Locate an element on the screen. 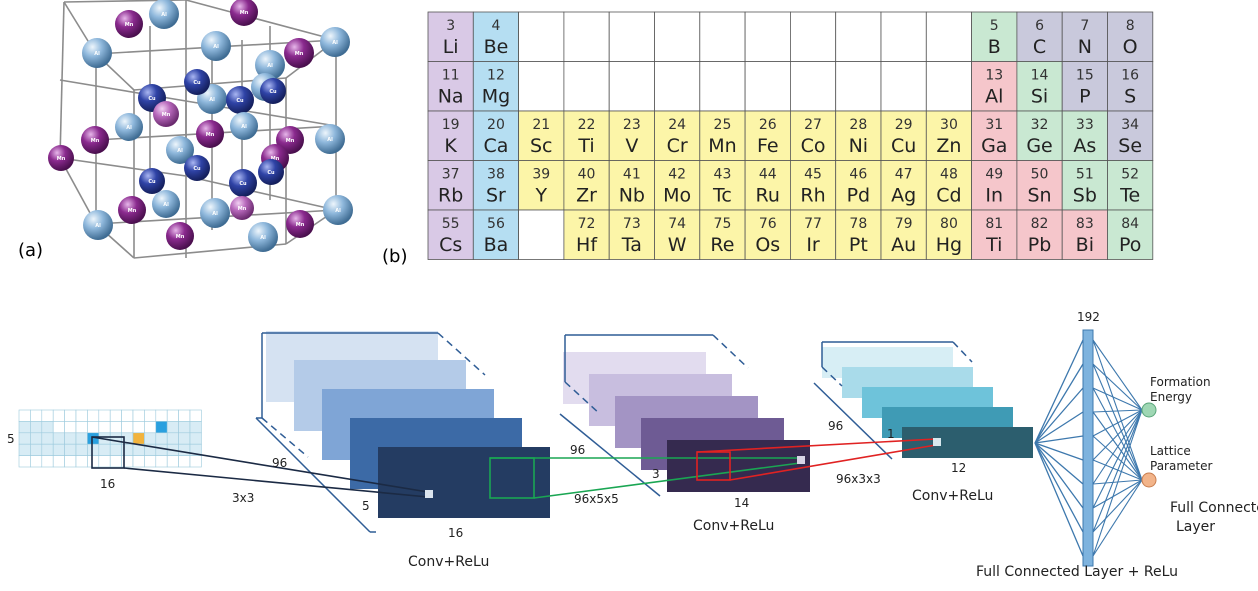  element-cell: 15 P is located at coordinates (1084, 86).